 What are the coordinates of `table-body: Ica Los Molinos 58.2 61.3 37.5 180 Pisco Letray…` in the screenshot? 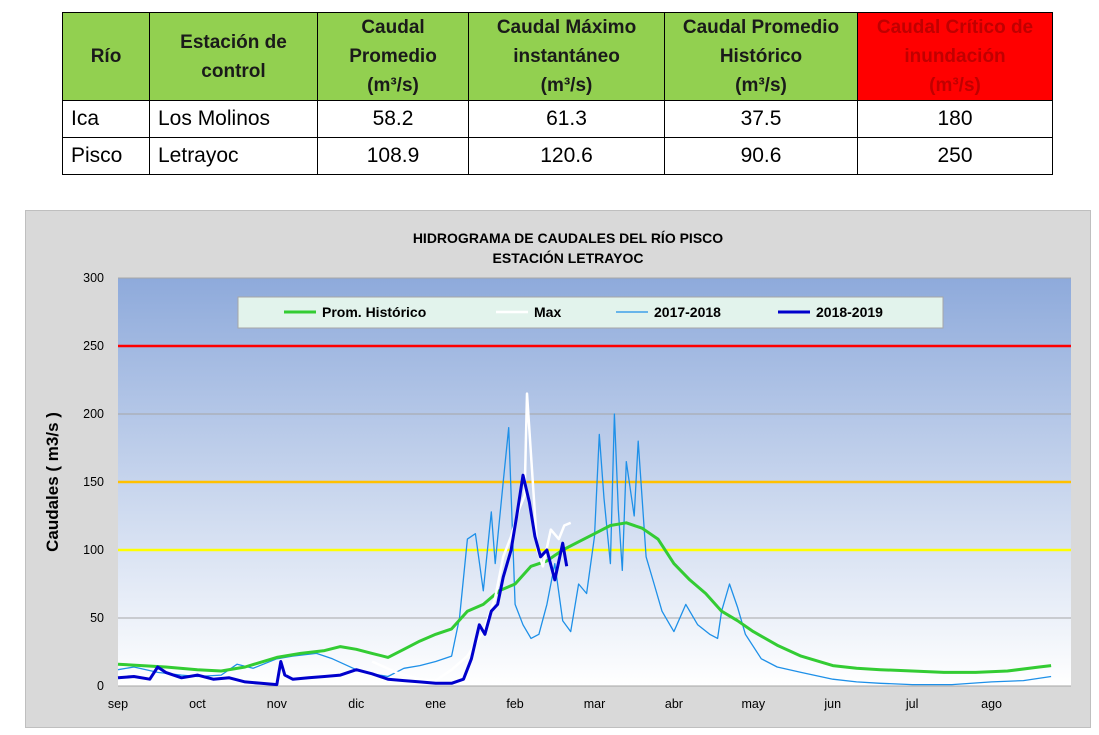 It's located at (557, 137).